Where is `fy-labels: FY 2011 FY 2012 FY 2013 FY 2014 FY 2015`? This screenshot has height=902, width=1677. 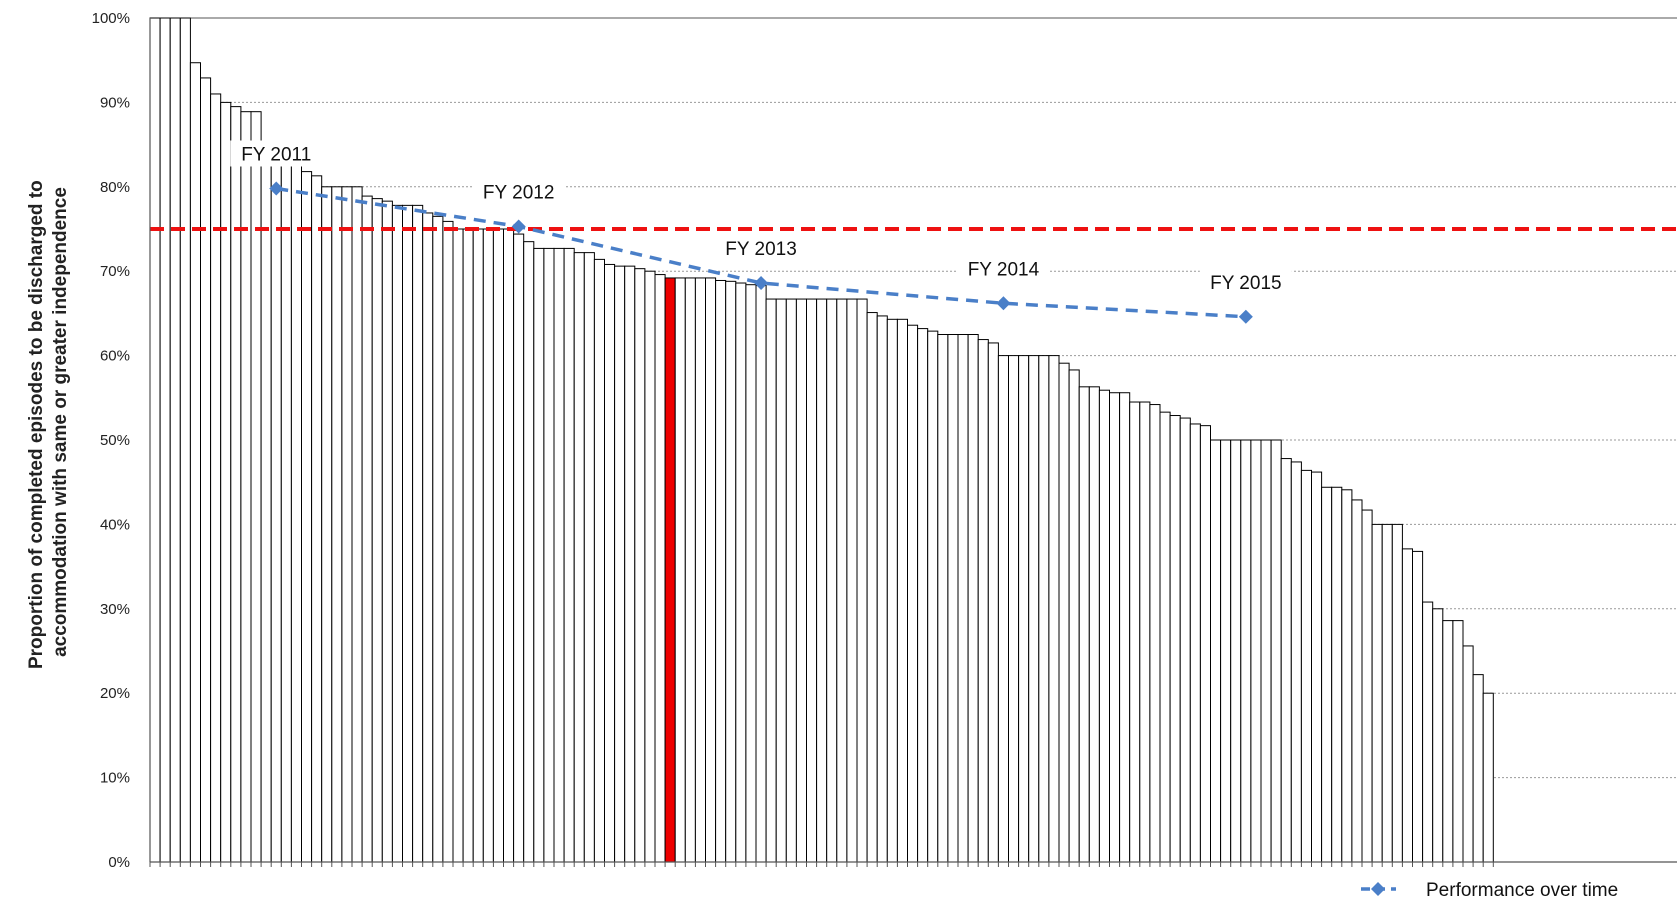 fy-labels: FY 2011 FY 2012 FY 2013 FY 2014 FY 2015 is located at coordinates (761, 217).